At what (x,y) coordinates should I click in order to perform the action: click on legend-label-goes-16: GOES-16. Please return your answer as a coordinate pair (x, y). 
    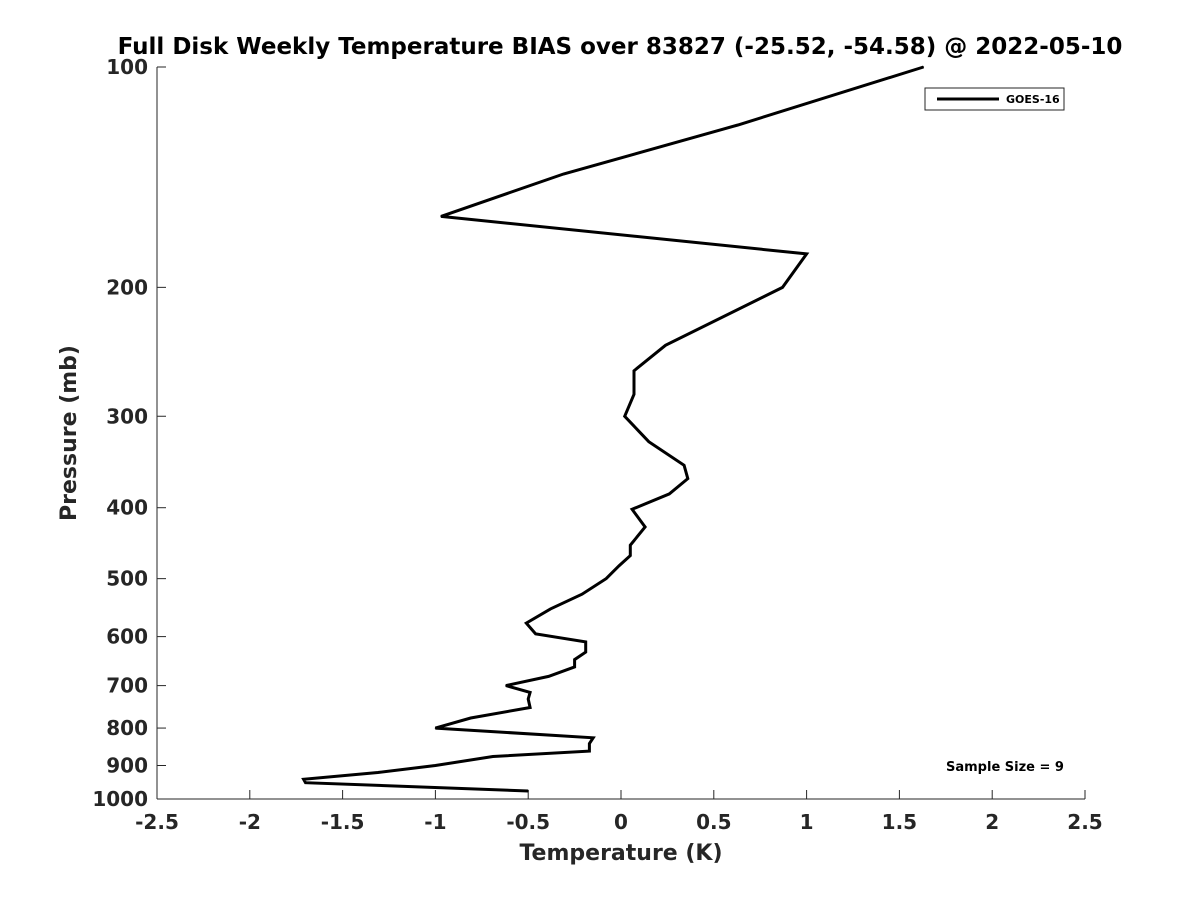
    Looking at the image, I should click on (1033, 99).